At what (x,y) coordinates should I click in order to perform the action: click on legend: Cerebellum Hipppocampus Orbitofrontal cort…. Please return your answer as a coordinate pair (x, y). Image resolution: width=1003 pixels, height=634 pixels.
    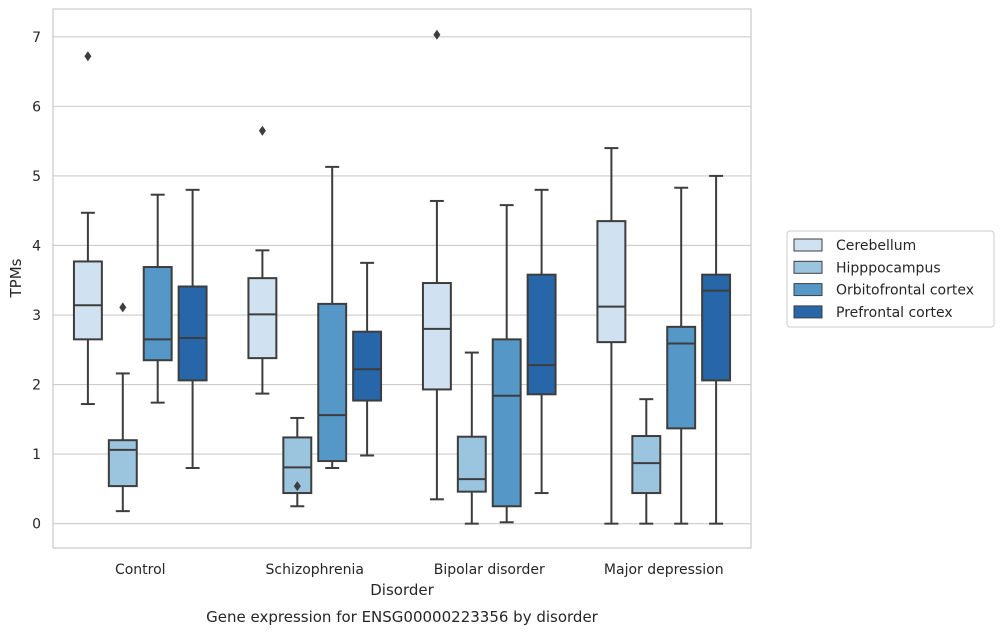
    Looking at the image, I should click on (890, 279).